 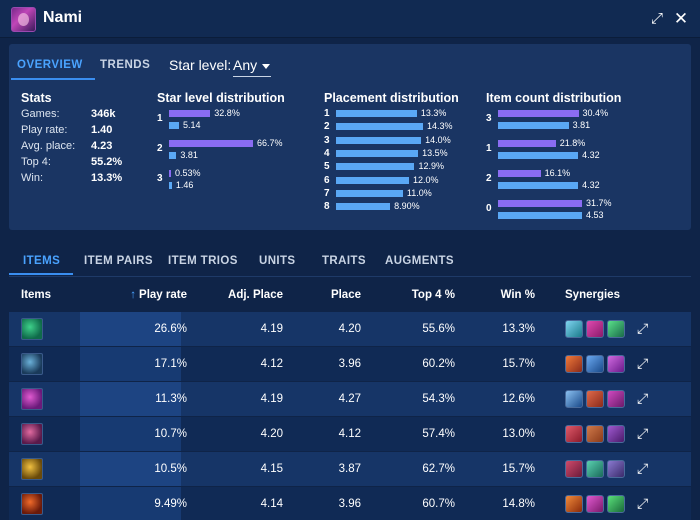 What do you see at coordinates (518, 364) in the screenshot?
I see `win-value: 15.7%` at bounding box center [518, 364].